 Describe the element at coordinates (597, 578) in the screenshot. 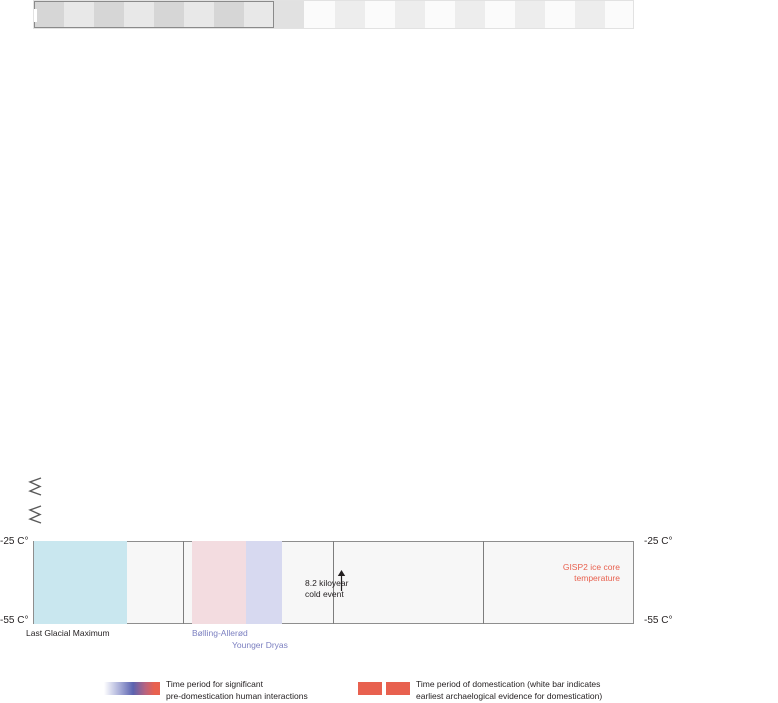

I see `series-label-line2: temperature` at that location.